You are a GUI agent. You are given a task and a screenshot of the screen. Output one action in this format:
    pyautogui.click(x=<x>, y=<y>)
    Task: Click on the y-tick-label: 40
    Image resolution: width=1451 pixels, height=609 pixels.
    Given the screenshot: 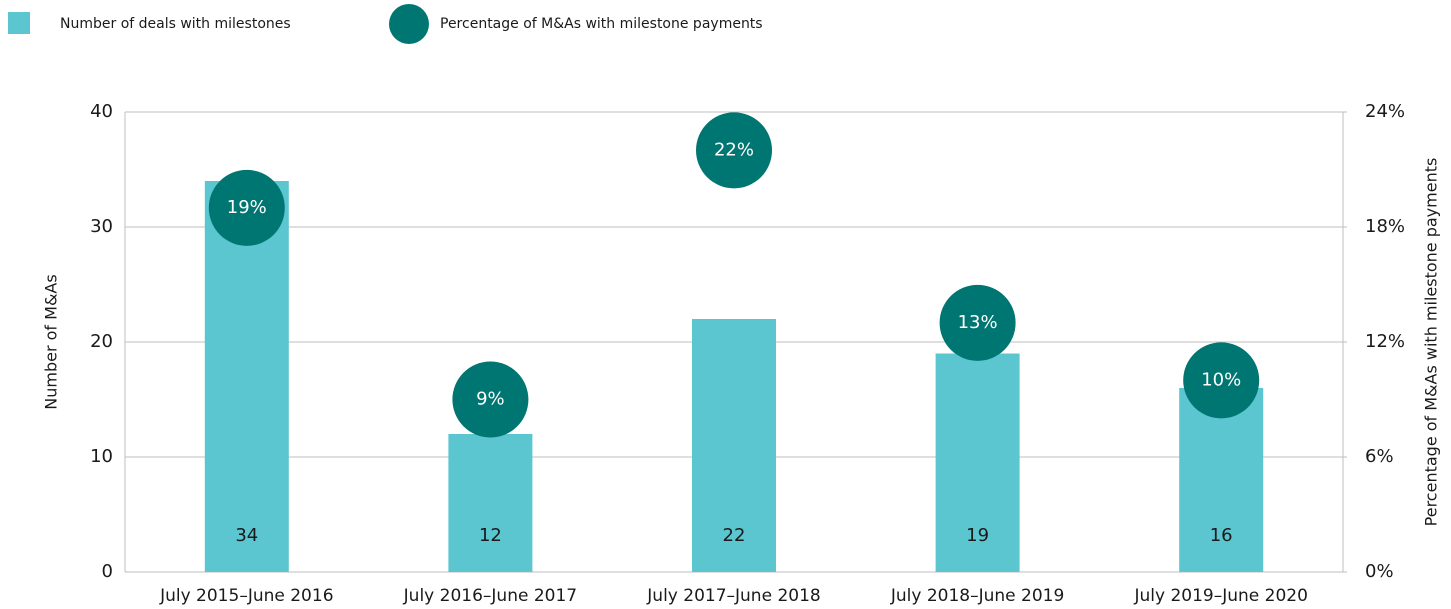 What is the action you would take?
    pyautogui.click(x=101, y=111)
    